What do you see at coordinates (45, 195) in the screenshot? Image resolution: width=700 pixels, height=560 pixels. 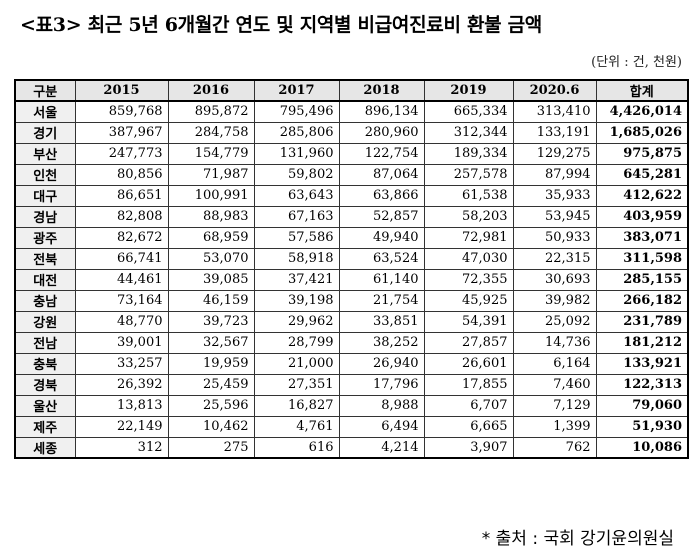 I see `region-cell: 대구` at bounding box center [45, 195].